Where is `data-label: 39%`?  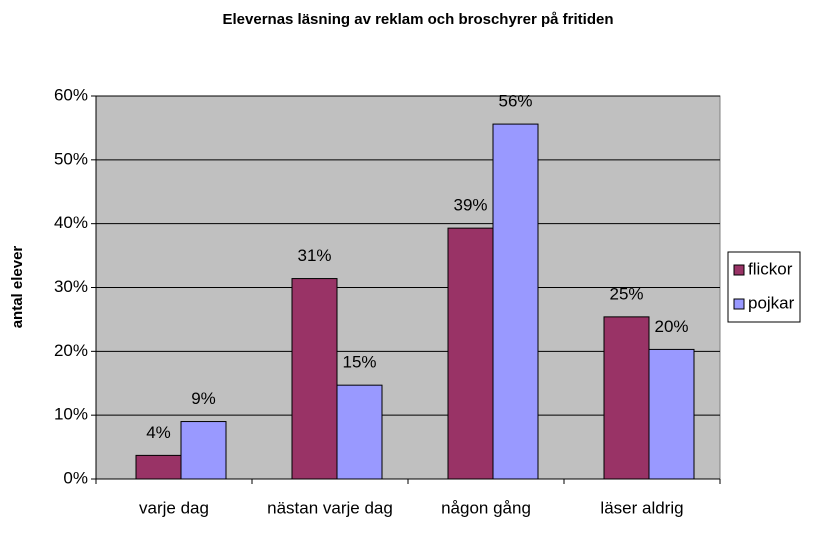 data-label: 39% is located at coordinates (470, 205).